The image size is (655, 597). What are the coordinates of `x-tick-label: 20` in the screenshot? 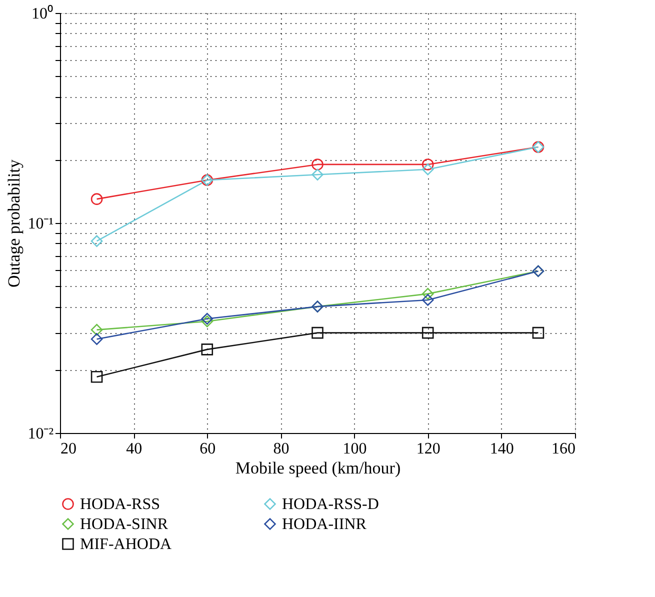 It's located at (68, 449).